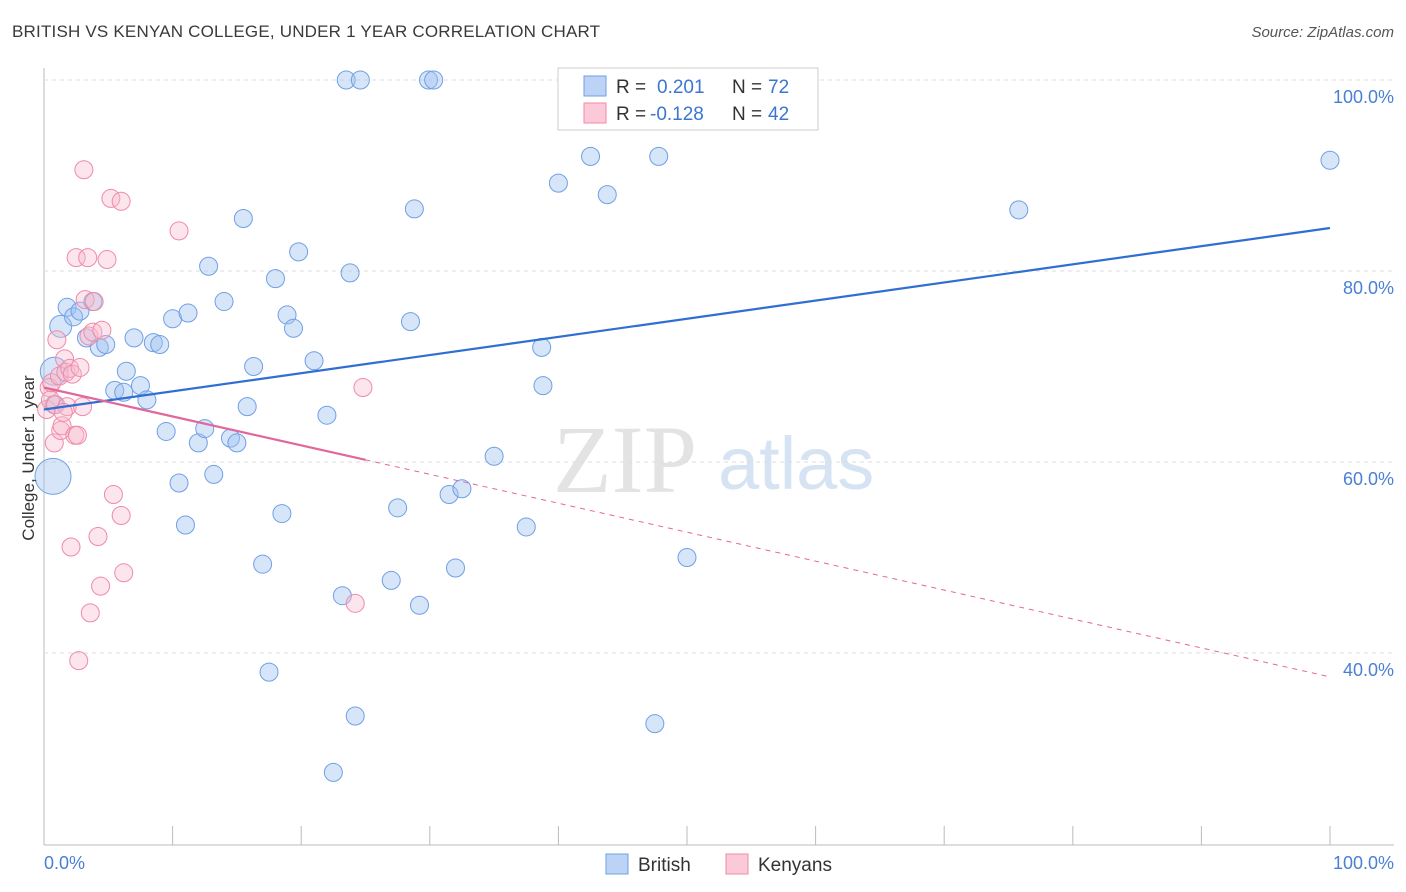 The width and height of the screenshot is (1406, 892). I want to click on legend-swatch-kenyans, so click(595, 113).